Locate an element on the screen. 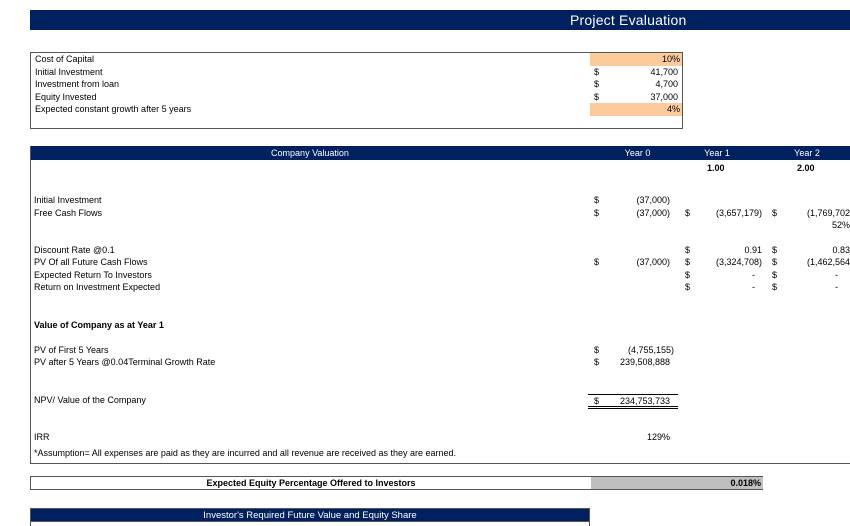 The width and height of the screenshot is (850, 526). section-title: Company Valuation is located at coordinates (310, 153).